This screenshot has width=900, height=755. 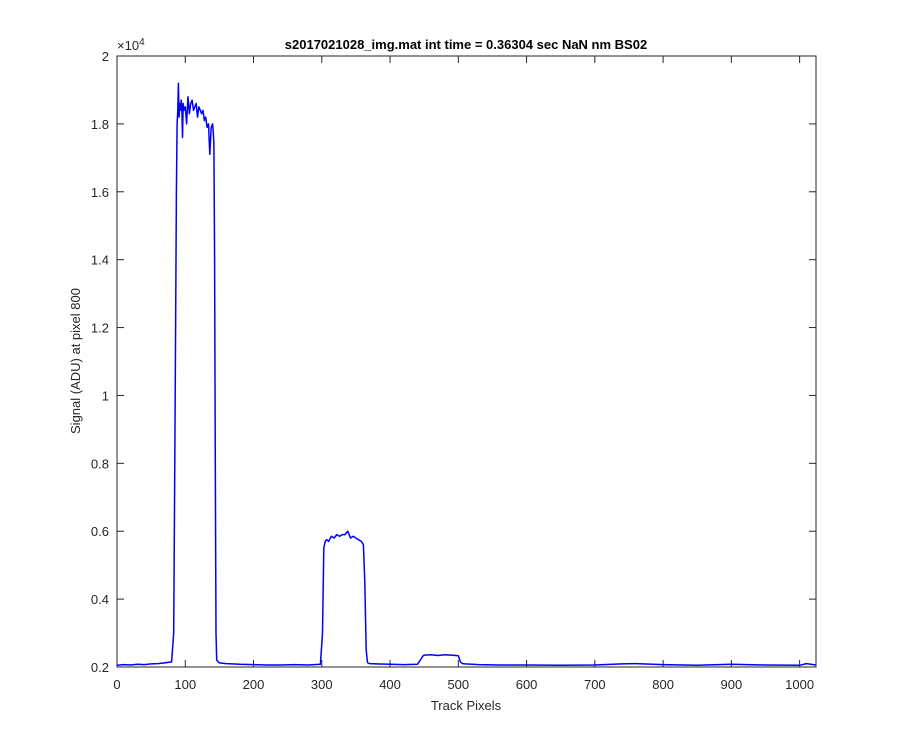 I want to click on y-tick-label: 0.6, so click(x=100, y=531).